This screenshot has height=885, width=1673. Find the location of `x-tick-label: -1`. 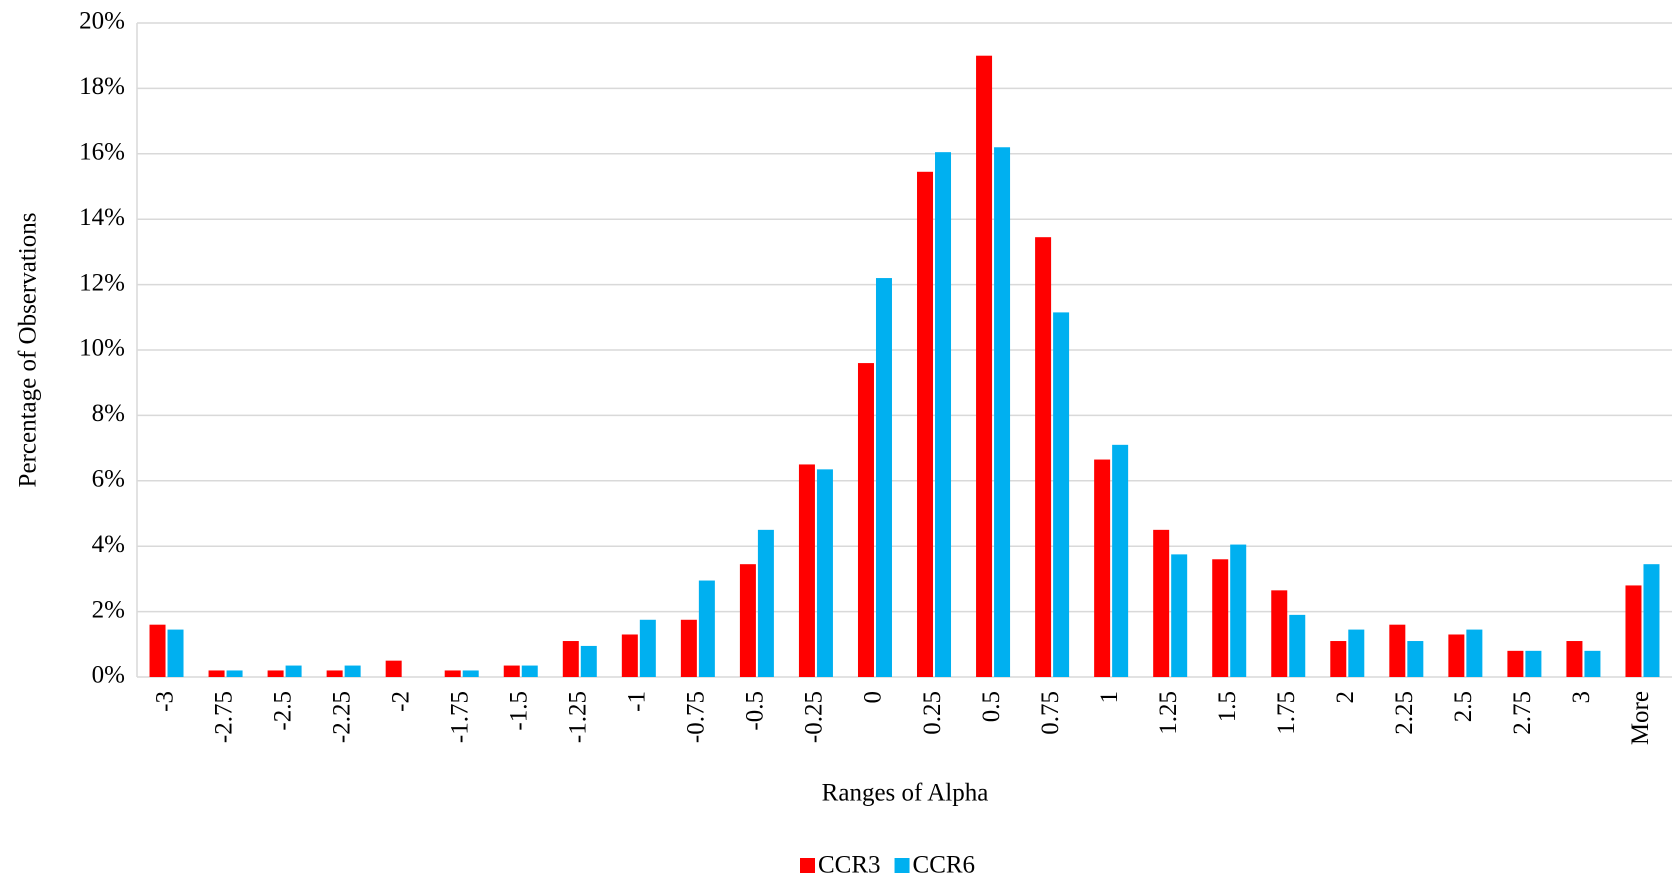

x-tick-label: -1 is located at coordinates (637, 701).